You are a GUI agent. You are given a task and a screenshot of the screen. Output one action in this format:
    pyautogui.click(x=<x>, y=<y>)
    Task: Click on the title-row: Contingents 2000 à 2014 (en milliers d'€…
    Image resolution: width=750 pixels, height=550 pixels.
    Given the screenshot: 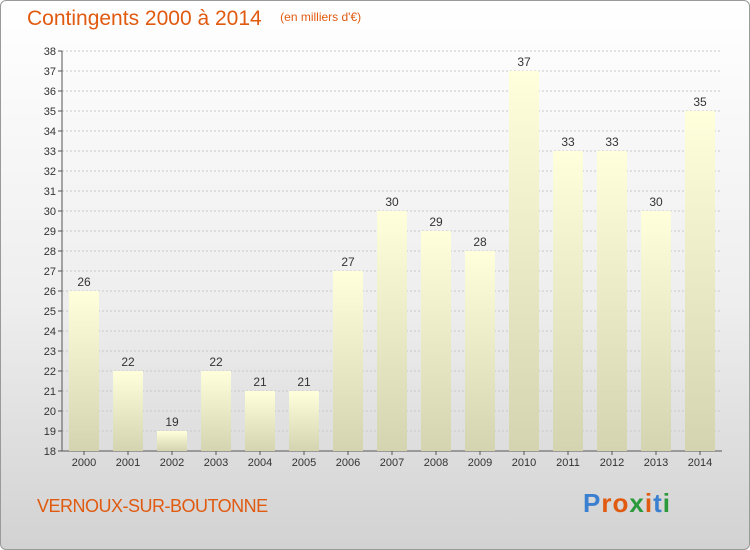 What is the action you would take?
    pyautogui.click(x=194, y=19)
    